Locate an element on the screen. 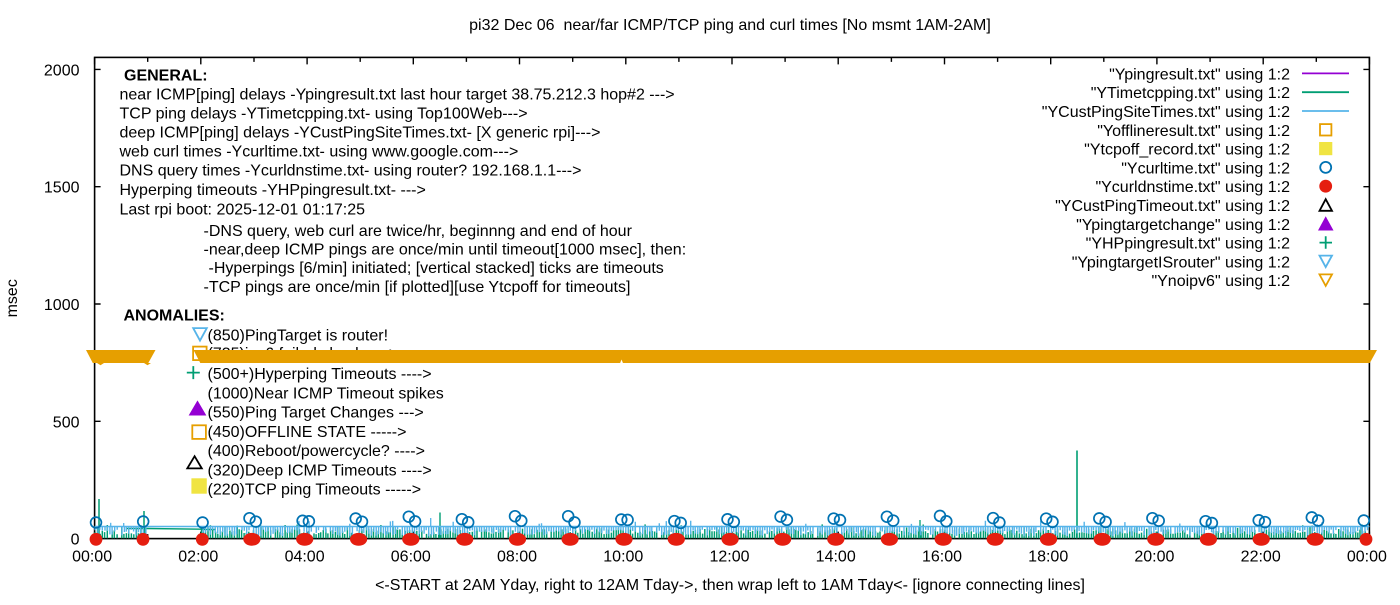  svg-text: "Ynoipv6" using 1:2 is located at coordinates (1220, 281).